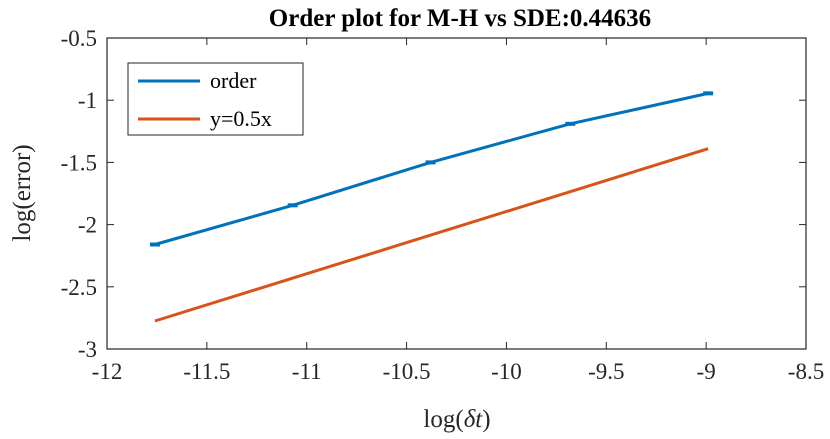 The width and height of the screenshot is (830, 439). Describe the element at coordinates (806, 371) in the screenshot. I see `x-tick-label: -8.5` at that location.